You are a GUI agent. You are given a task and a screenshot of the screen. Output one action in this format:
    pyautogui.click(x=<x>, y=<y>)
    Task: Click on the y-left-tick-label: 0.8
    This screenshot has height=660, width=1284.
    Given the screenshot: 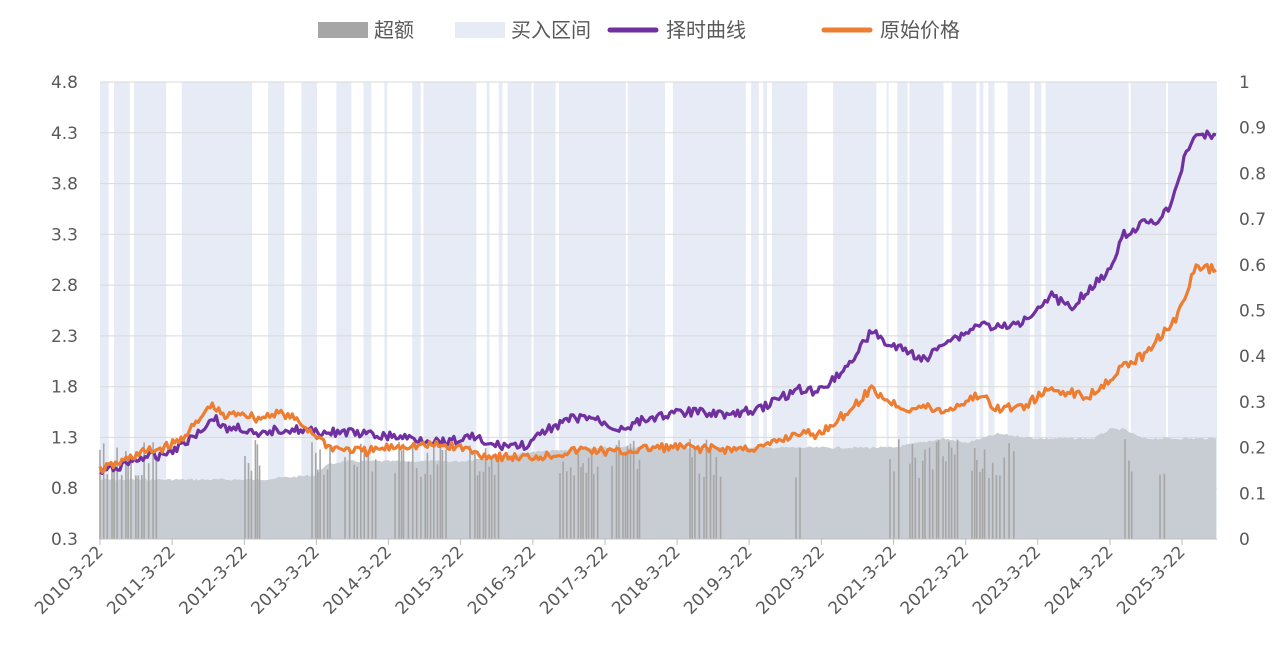 What is the action you would take?
    pyautogui.click(x=64, y=489)
    